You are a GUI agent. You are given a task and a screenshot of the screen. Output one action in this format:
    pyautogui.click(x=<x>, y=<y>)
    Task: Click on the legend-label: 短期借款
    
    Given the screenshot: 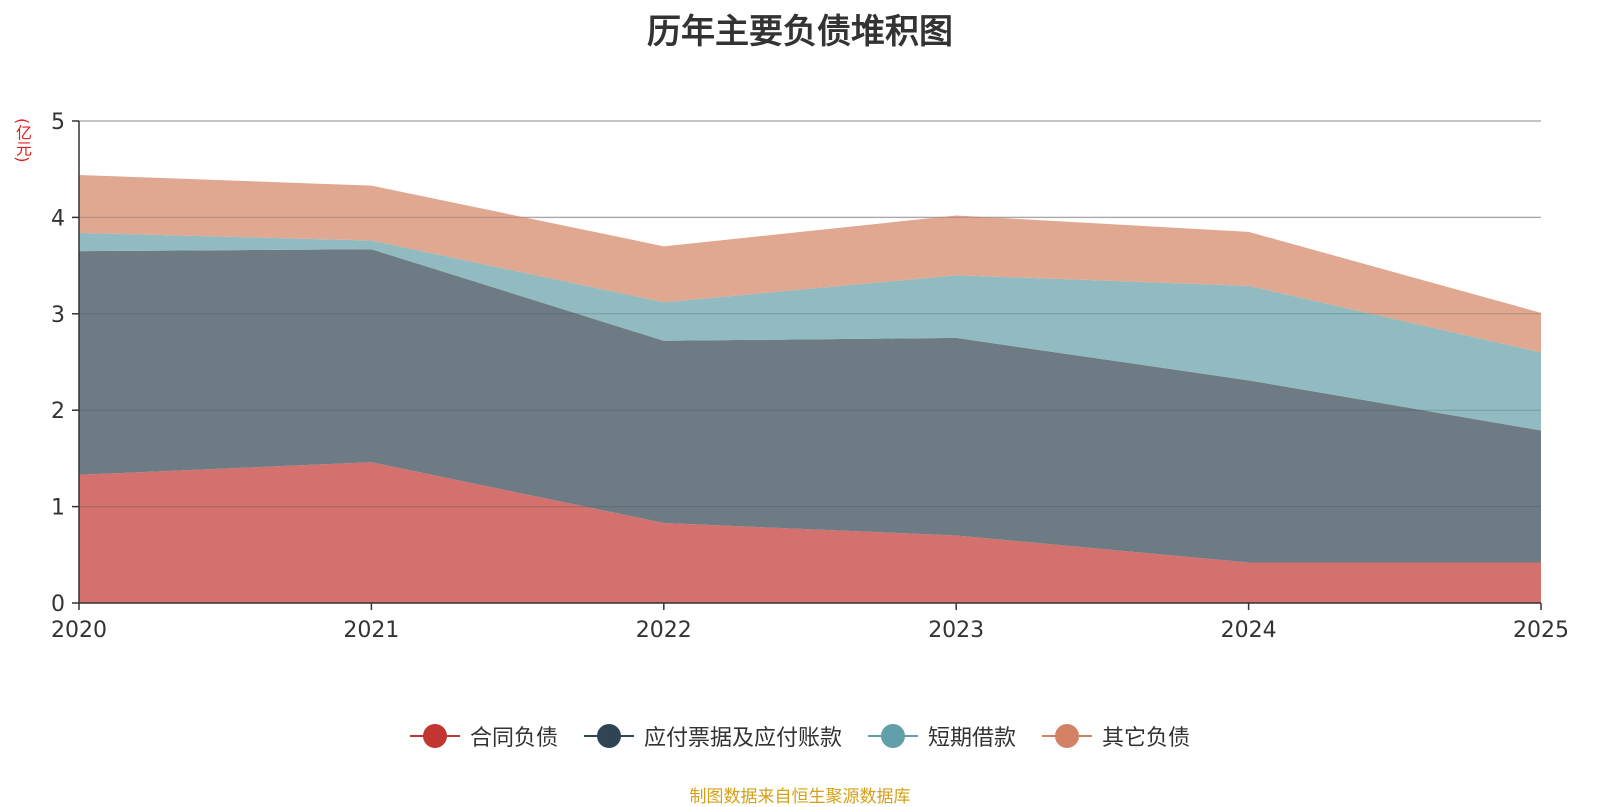 What is the action you would take?
    pyautogui.click(x=972, y=738)
    